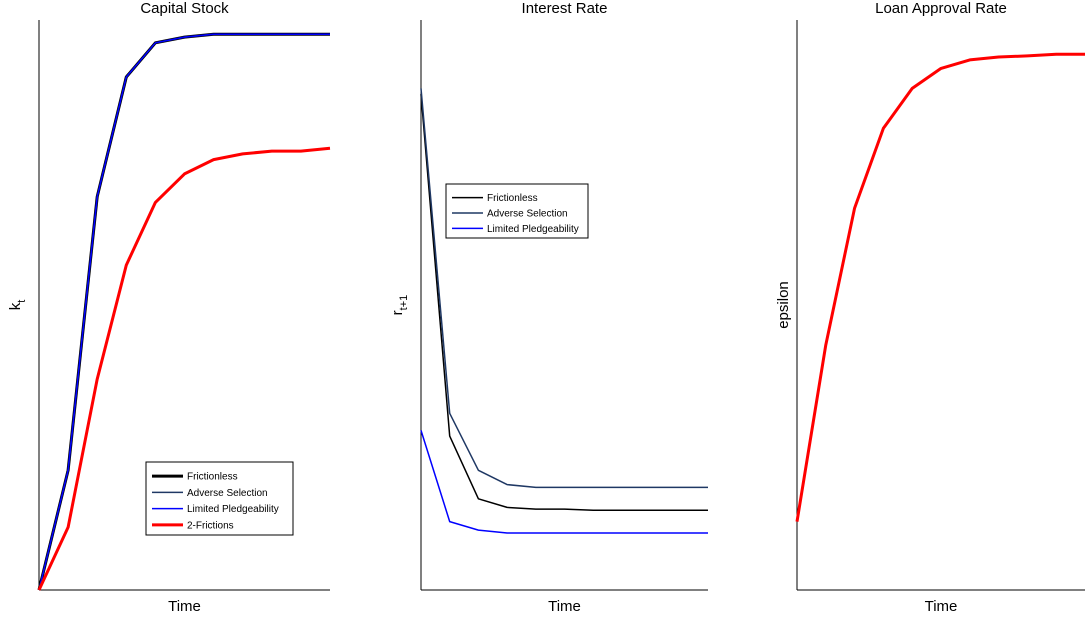 Image resolution: width=1085 pixels, height=619 pixels. I want to click on y-axis-label-main: k, so click(15, 306).